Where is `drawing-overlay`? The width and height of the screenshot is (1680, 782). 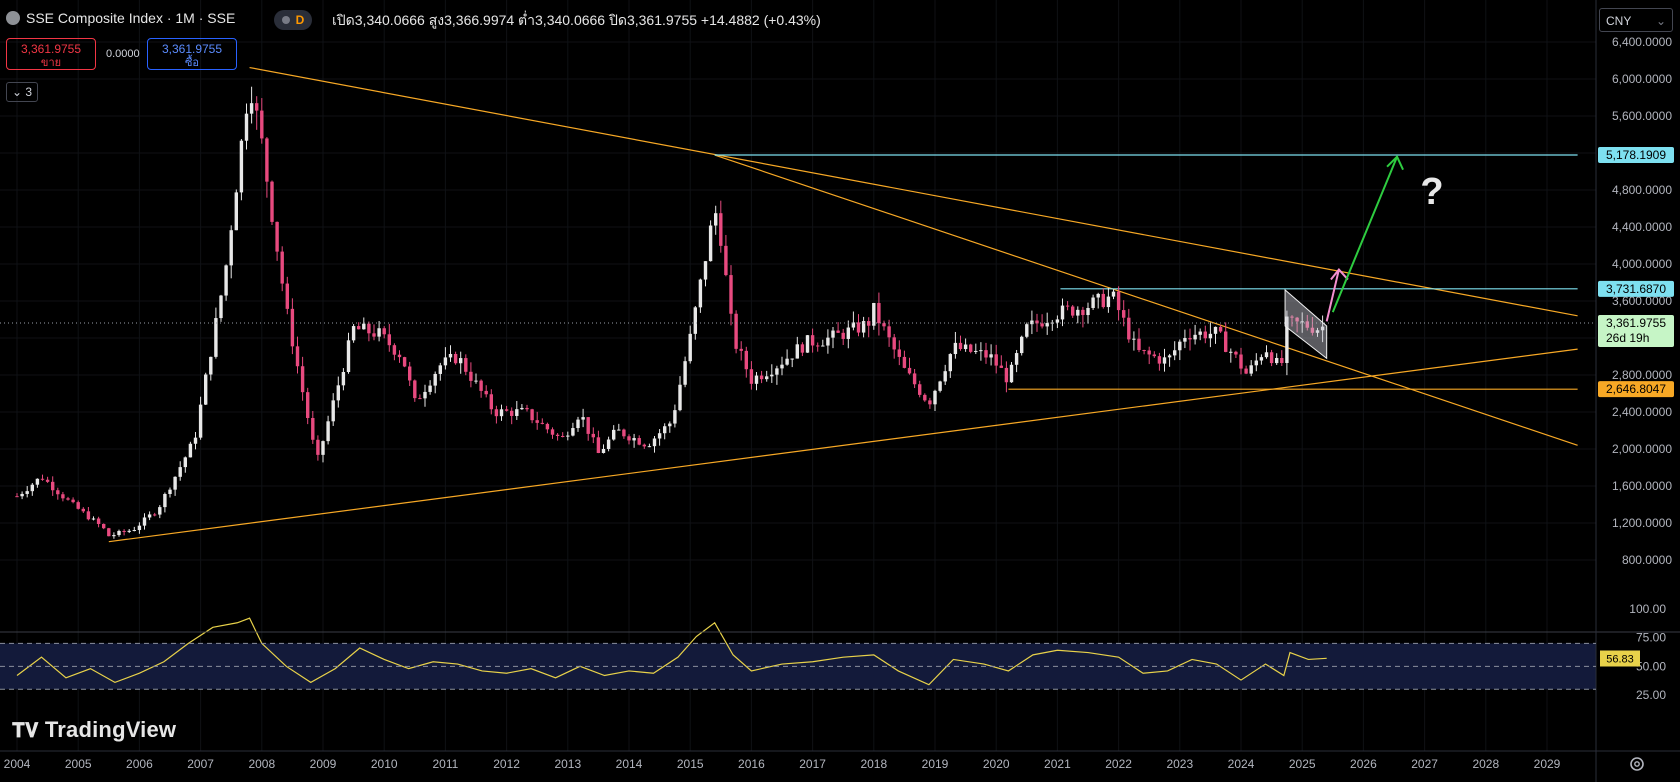
drawing-overlay is located at coordinates (1344, 257).